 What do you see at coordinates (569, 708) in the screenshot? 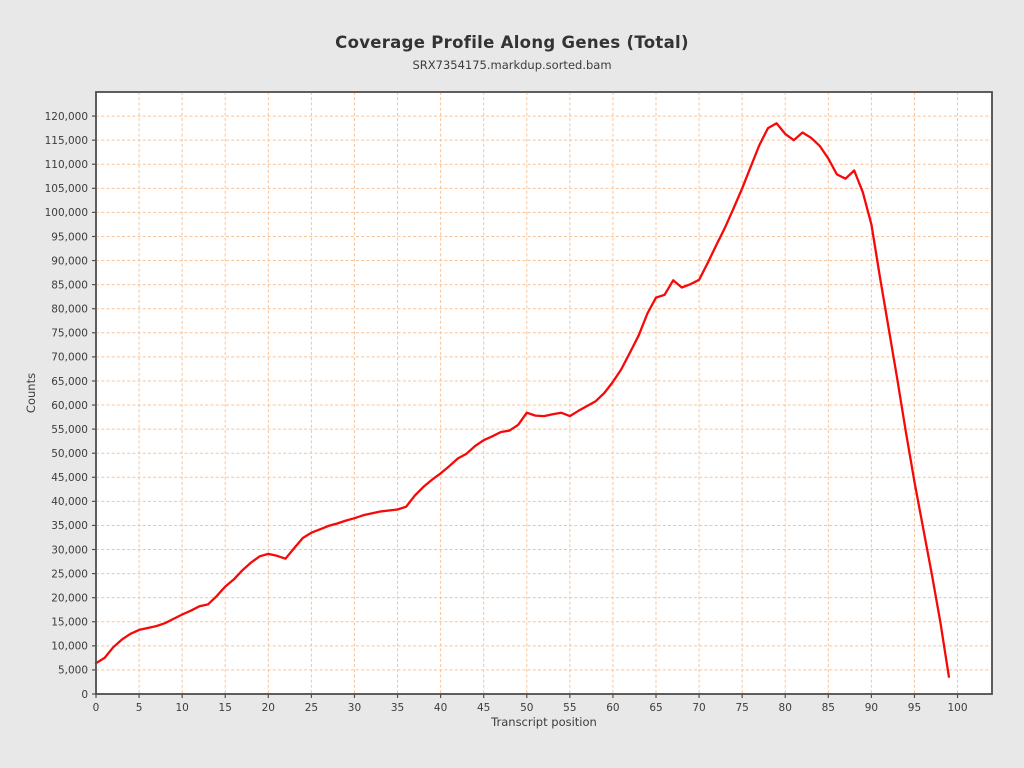
I see `x-tick-label: 55` at bounding box center [569, 708].